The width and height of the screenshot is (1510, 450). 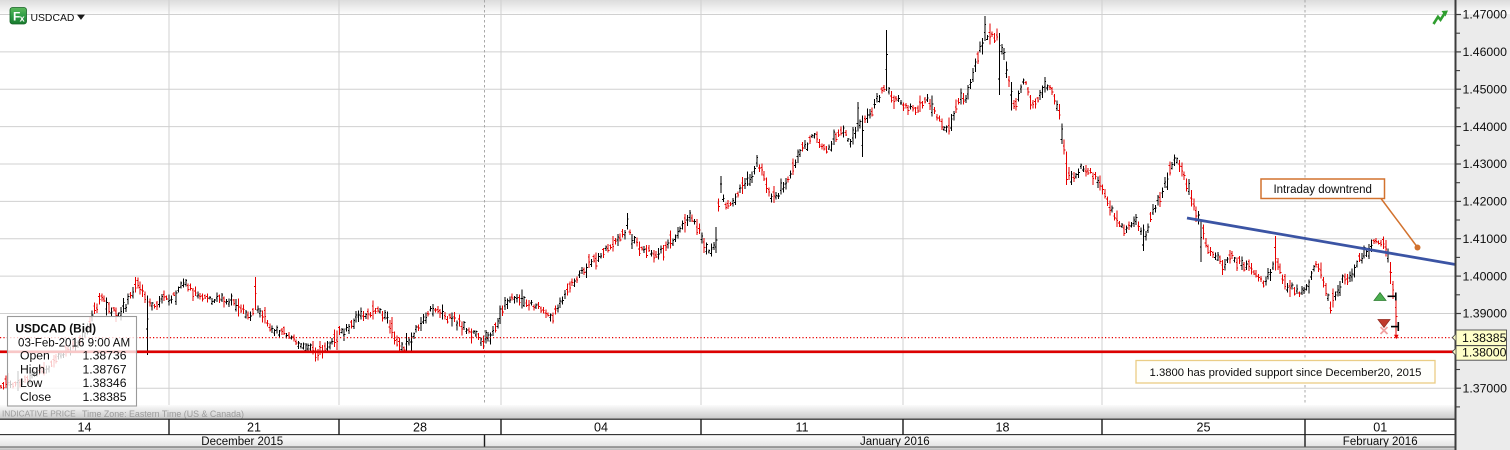 What do you see at coordinates (56, 329) in the screenshot?
I see `svg-text: USDCAD (Bid)` at bounding box center [56, 329].